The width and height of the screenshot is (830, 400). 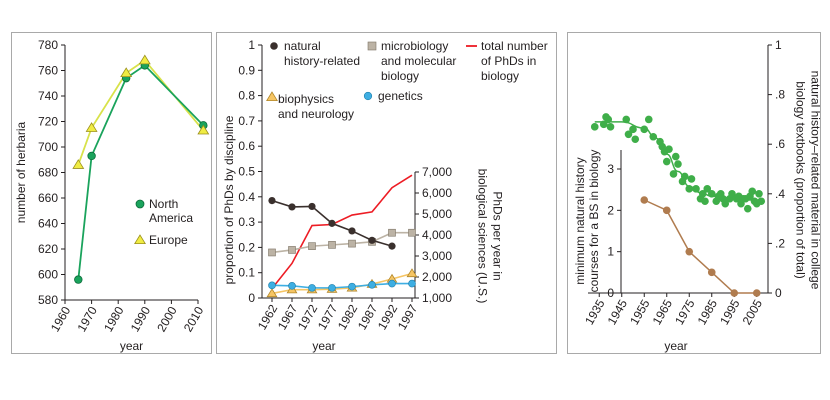 What do you see at coordinates (246, 96) in the screenshot?
I see `y-tick-label: 0.8` at bounding box center [246, 96].